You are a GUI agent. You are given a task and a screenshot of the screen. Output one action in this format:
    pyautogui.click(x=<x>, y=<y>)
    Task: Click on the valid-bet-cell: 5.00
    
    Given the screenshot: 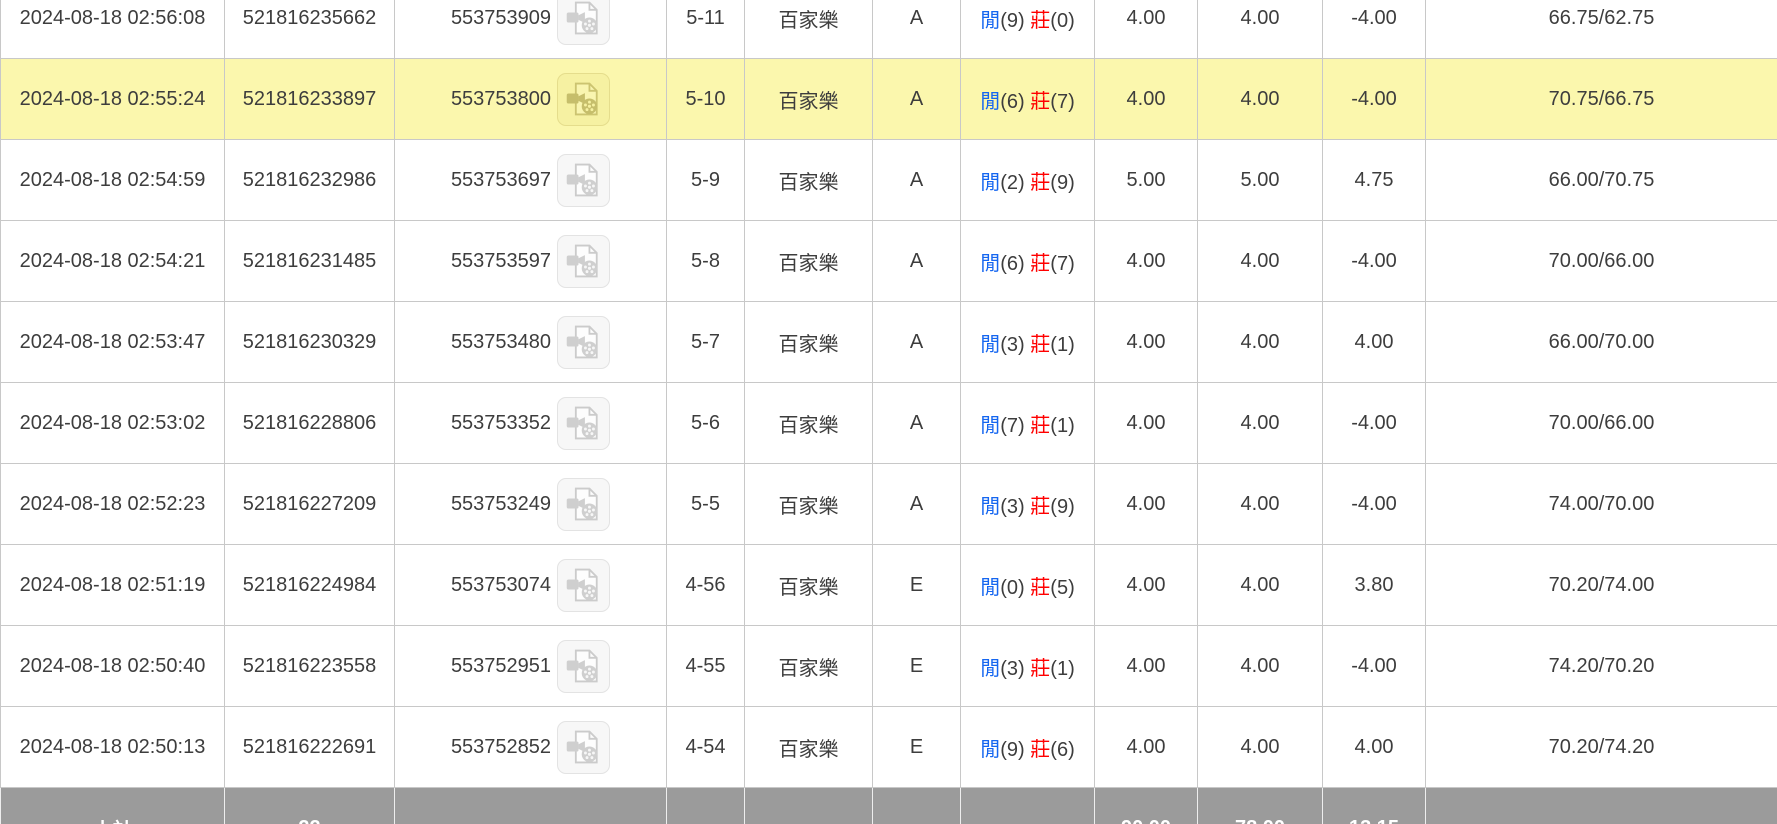 What is the action you would take?
    pyautogui.click(x=1260, y=180)
    